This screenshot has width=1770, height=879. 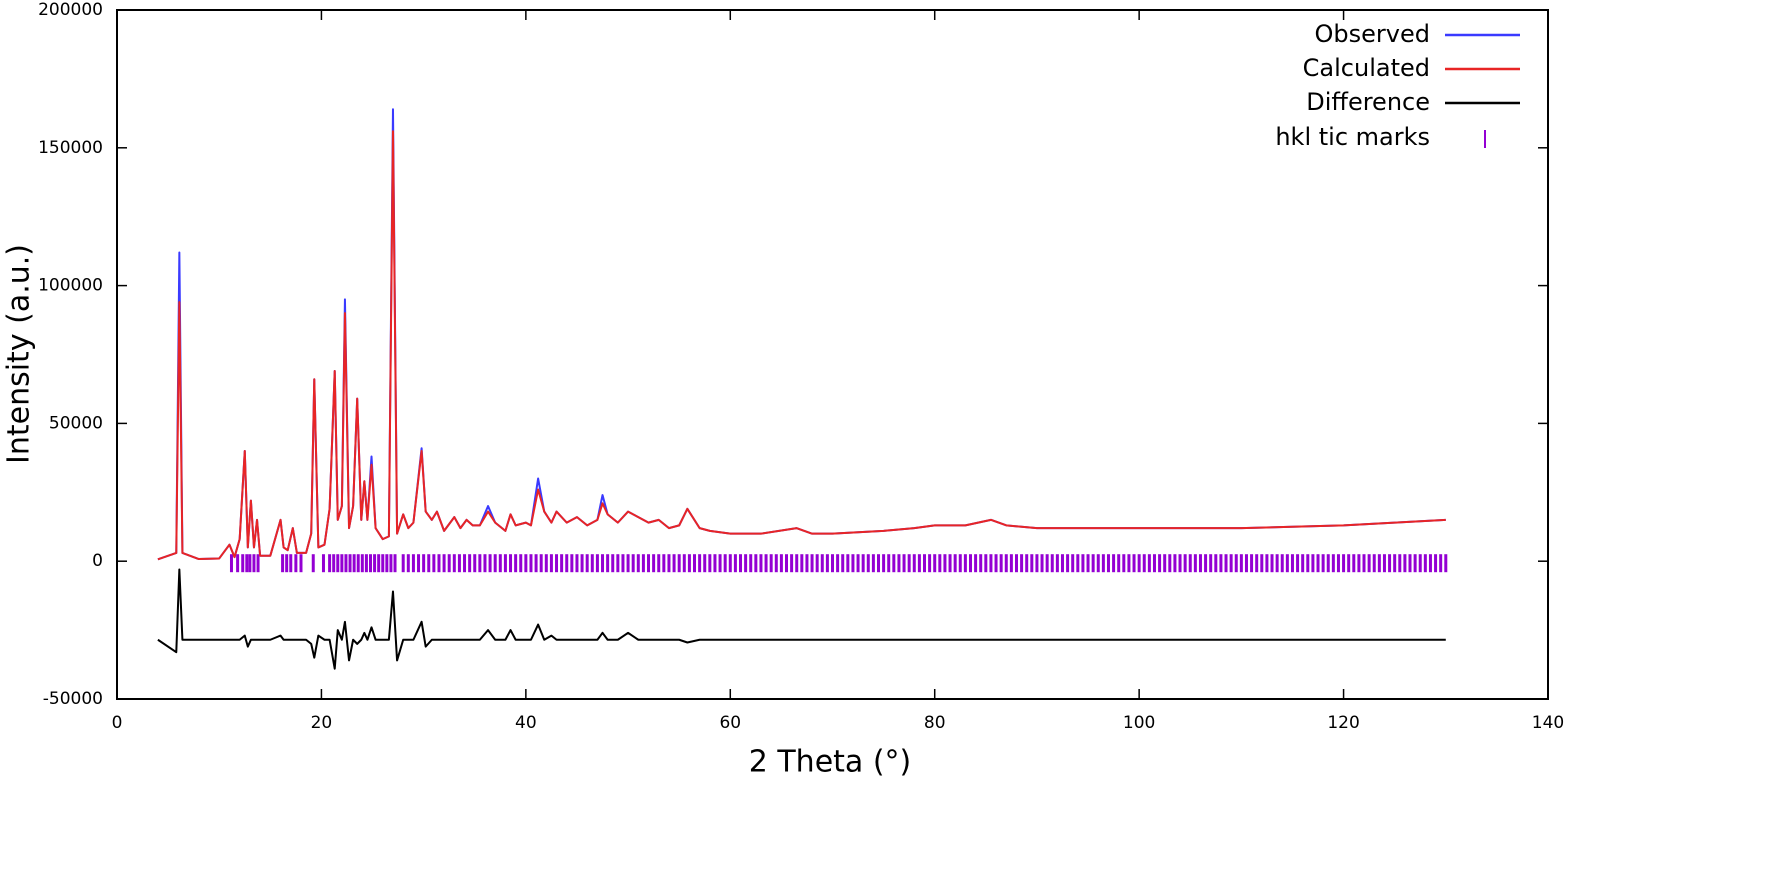 What do you see at coordinates (730, 723) in the screenshot?
I see `x-tick-label: 60` at bounding box center [730, 723].